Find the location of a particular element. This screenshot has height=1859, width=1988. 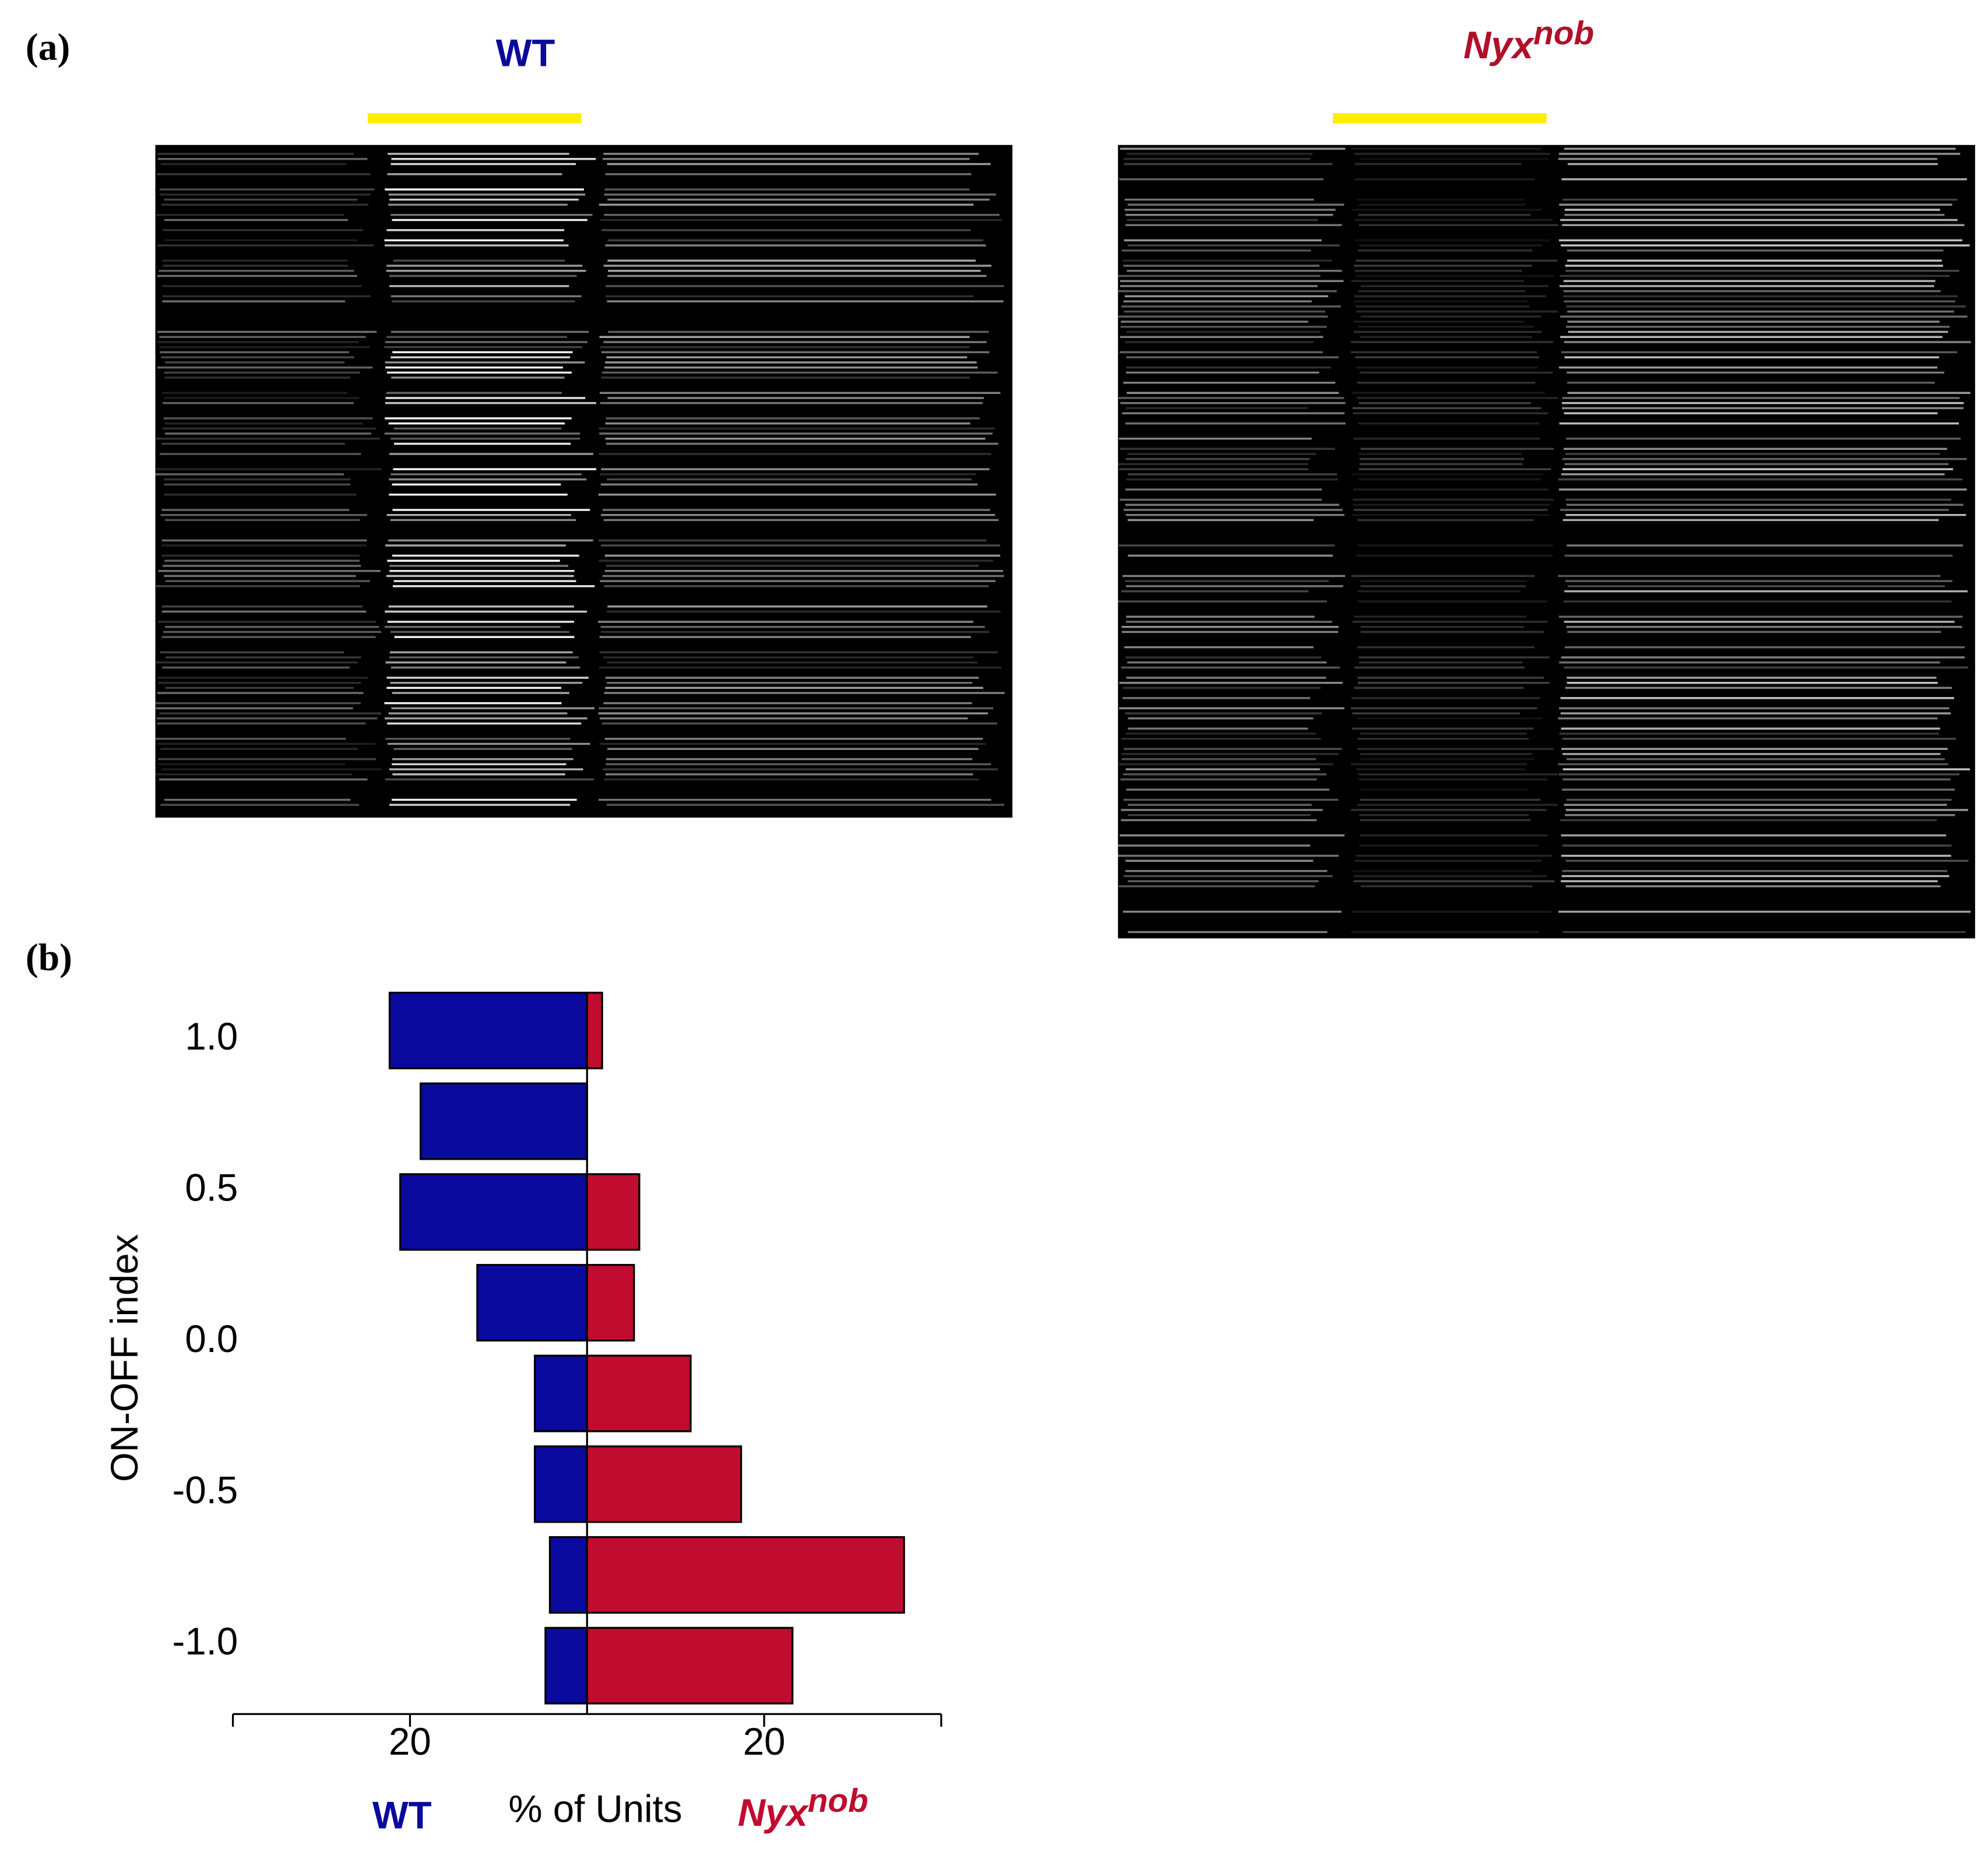

raster-title: WT is located at coordinates (525, 53).